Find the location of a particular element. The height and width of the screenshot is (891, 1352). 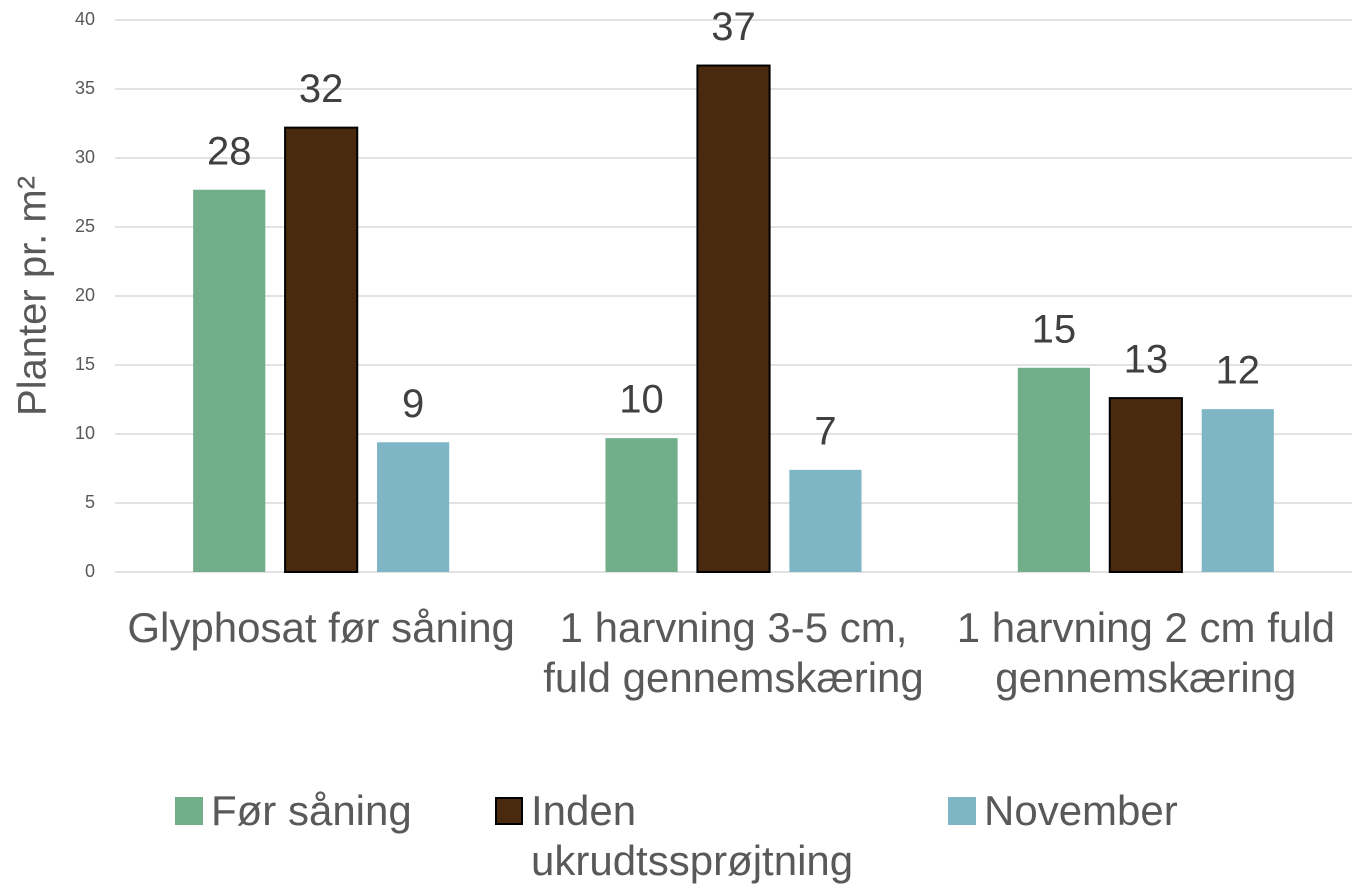

x-tick-label: Glyphosat før såning is located at coordinates (321, 627).